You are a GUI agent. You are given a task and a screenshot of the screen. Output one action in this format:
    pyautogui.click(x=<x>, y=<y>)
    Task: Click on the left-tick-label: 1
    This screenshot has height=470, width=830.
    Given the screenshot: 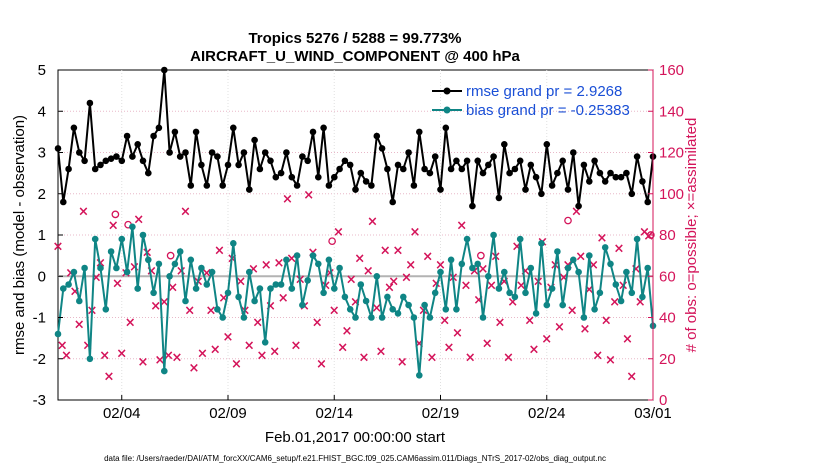 What is the action you would take?
    pyautogui.click(x=42, y=235)
    